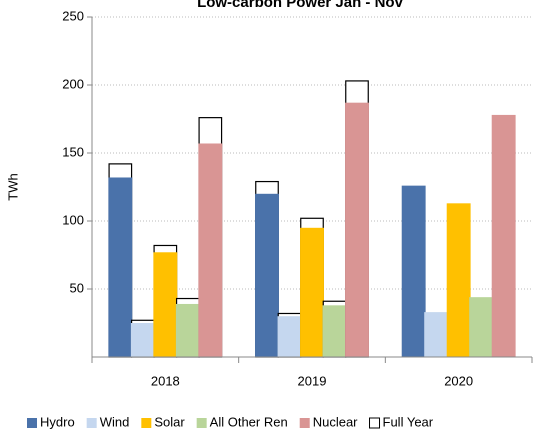 The height and width of the screenshot is (434, 543). I want to click on y-tick-label: 200, so click(73, 83).